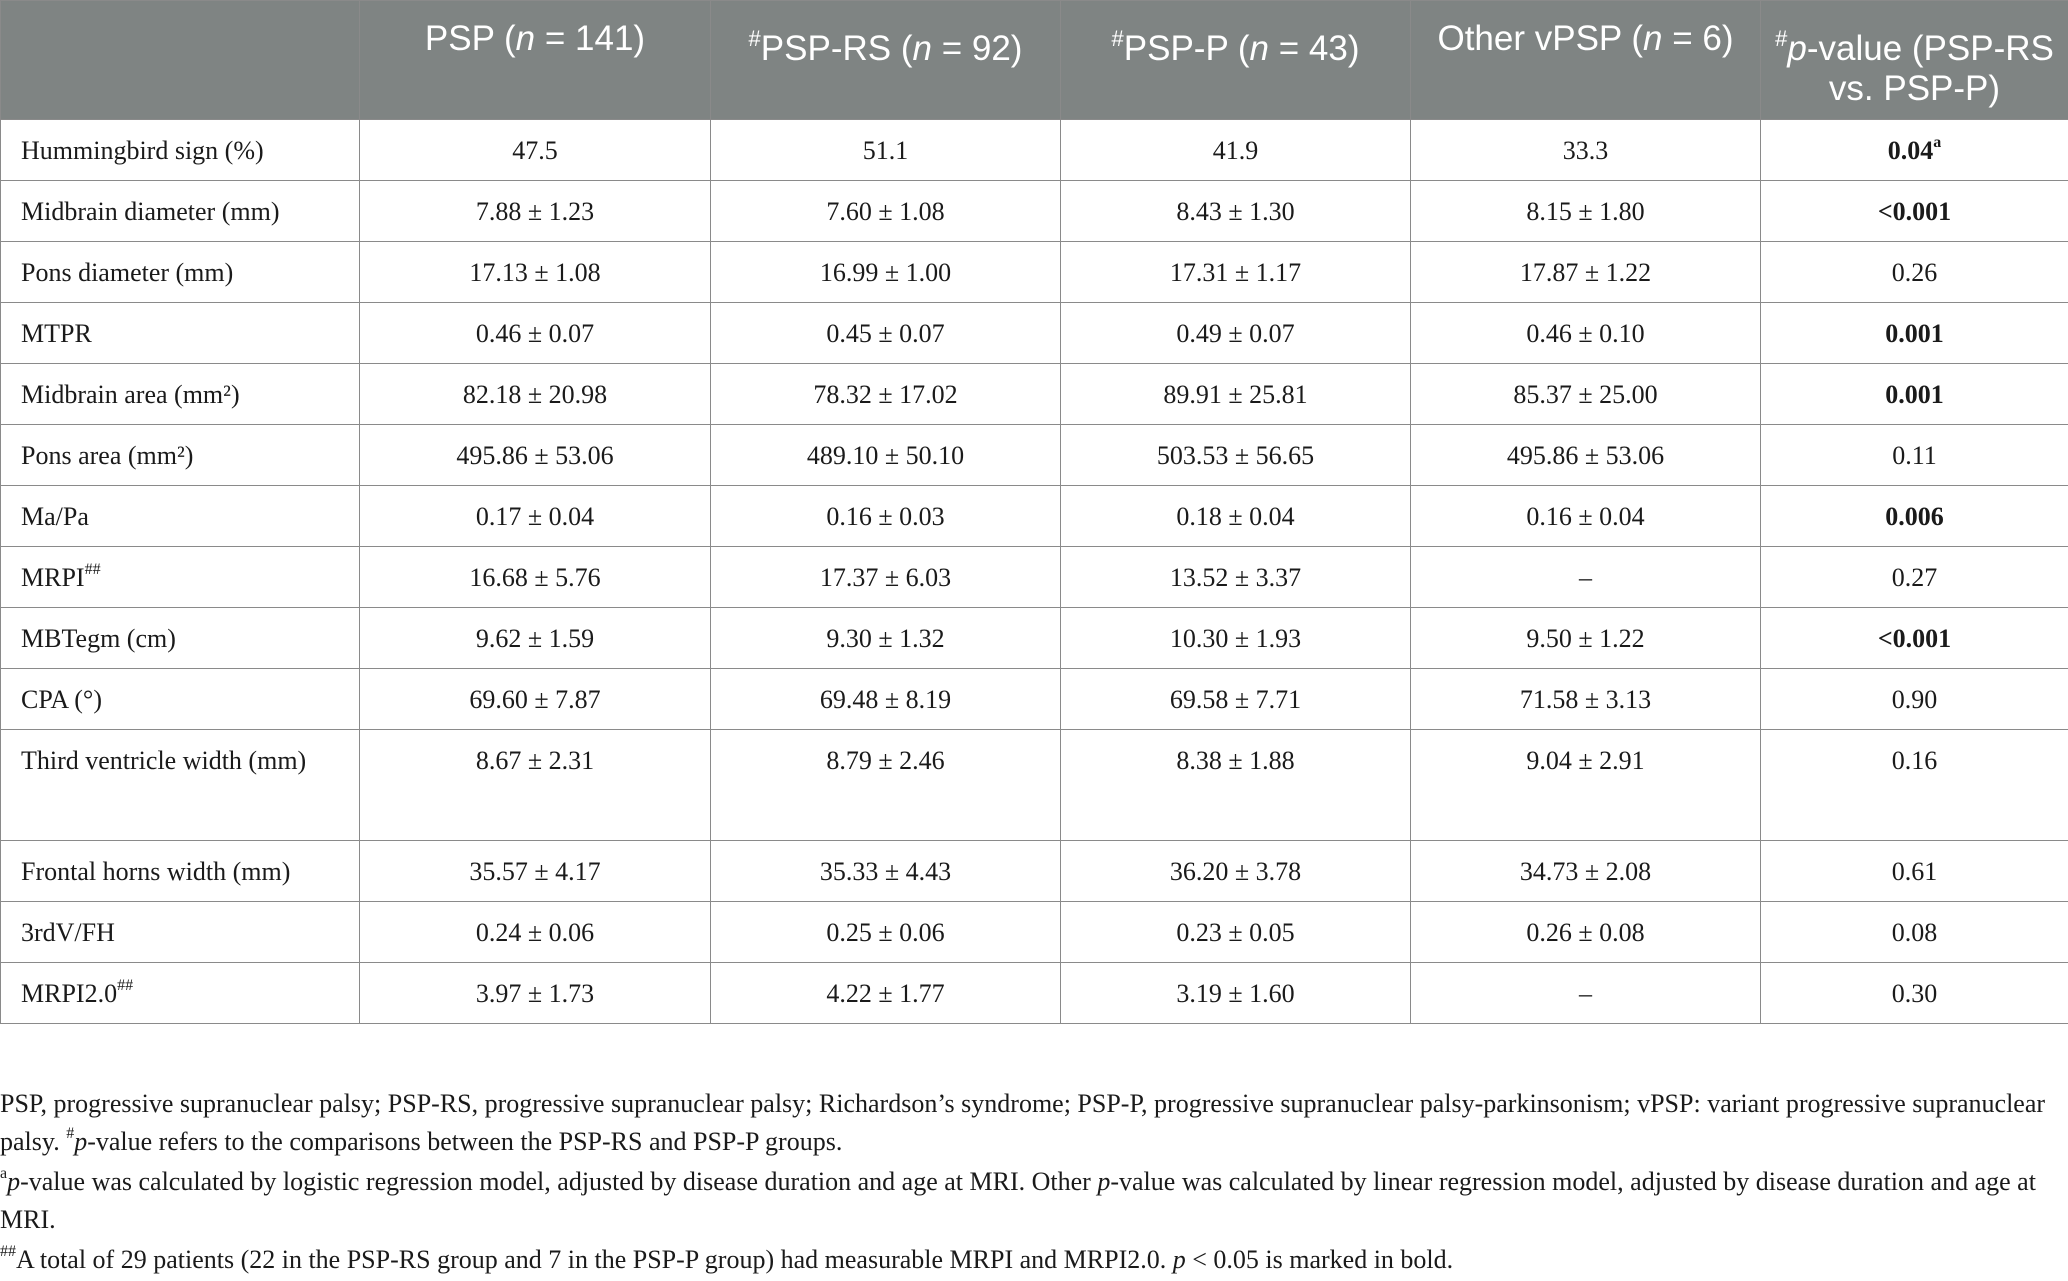 The image size is (2068, 1281). What do you see at coordinates (1915, 760) in the screenshot?
I see `pvalue-text: 0.16` at bounding box center [1915, 760].